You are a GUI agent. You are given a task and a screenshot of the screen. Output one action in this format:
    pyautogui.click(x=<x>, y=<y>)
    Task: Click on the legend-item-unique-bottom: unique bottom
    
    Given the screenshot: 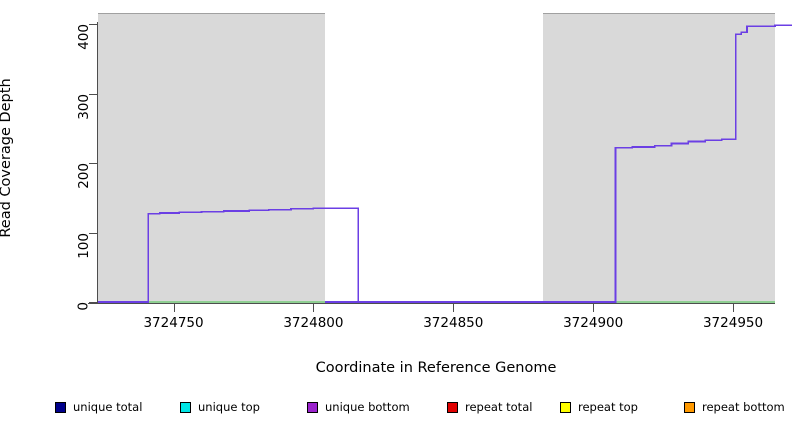 What is the action you would take?
    pyautogui.click(x=358, y=407)
    